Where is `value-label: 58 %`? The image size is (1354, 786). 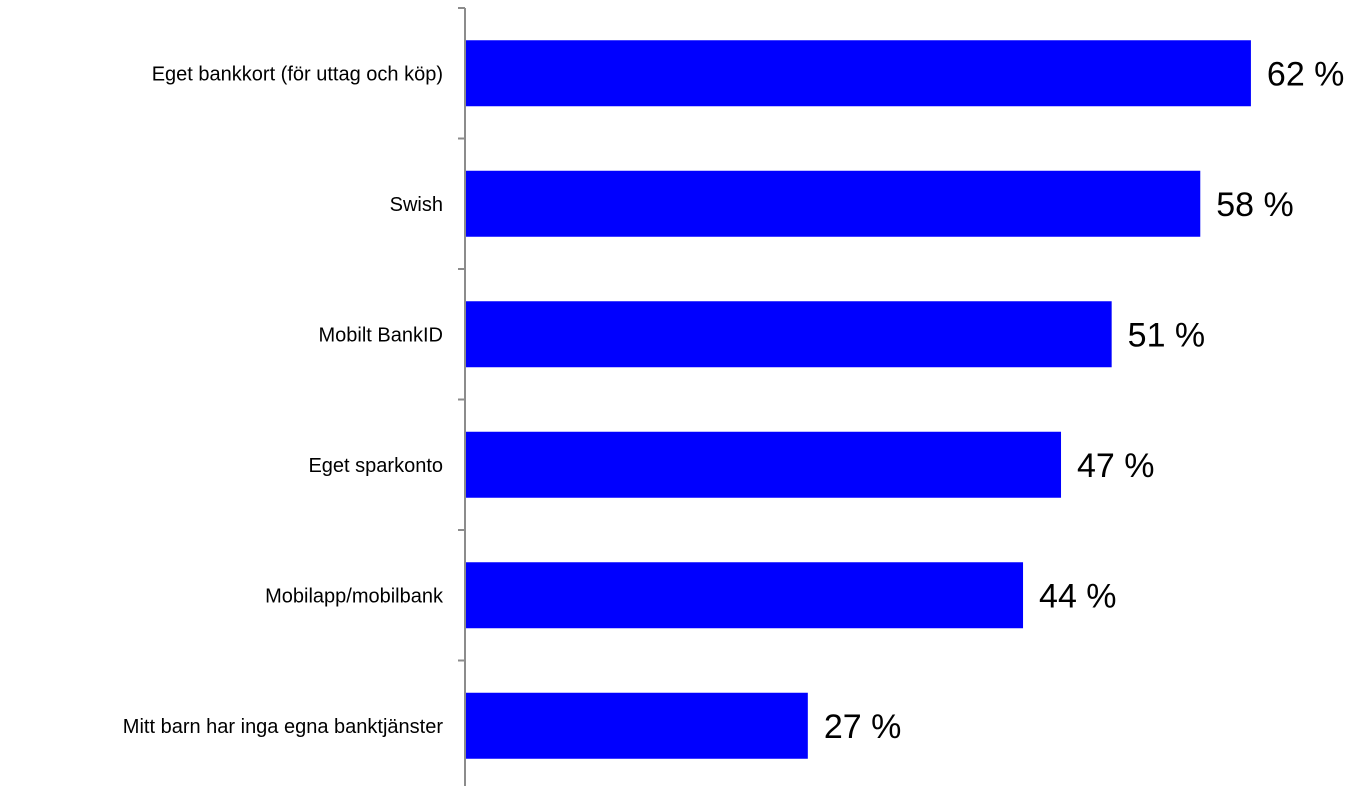 value-label: 58 % is located at coordinates (1255, 205).